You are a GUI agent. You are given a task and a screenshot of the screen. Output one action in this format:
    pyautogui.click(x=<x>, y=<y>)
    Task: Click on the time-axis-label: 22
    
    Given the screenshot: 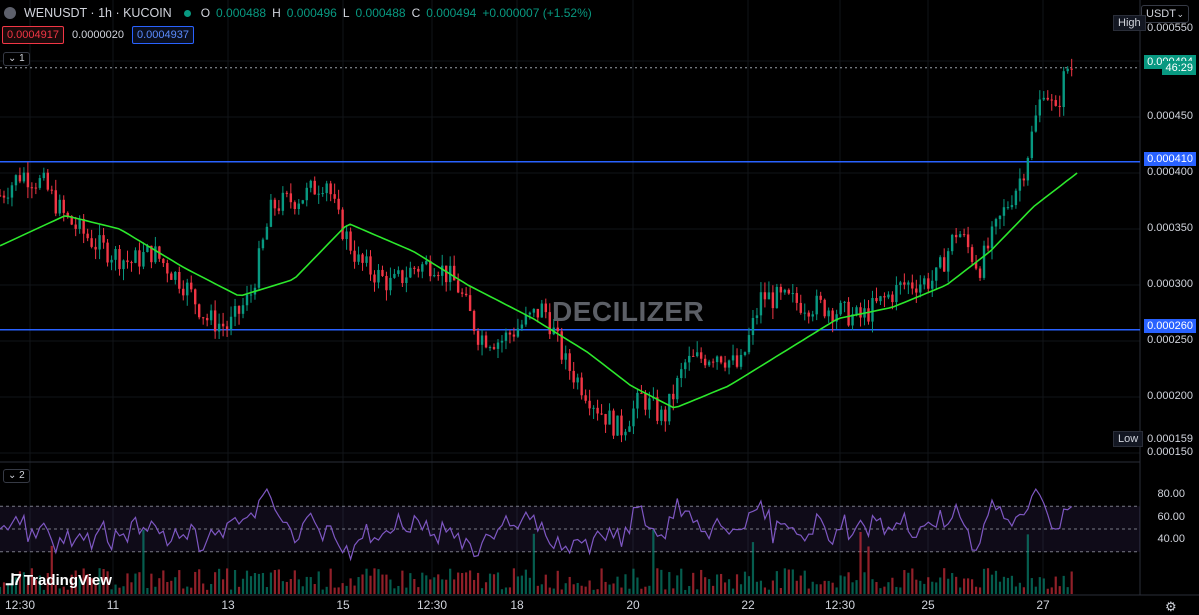 What is the action you would take?
    pyautogui.click(x=748, y=605)
    